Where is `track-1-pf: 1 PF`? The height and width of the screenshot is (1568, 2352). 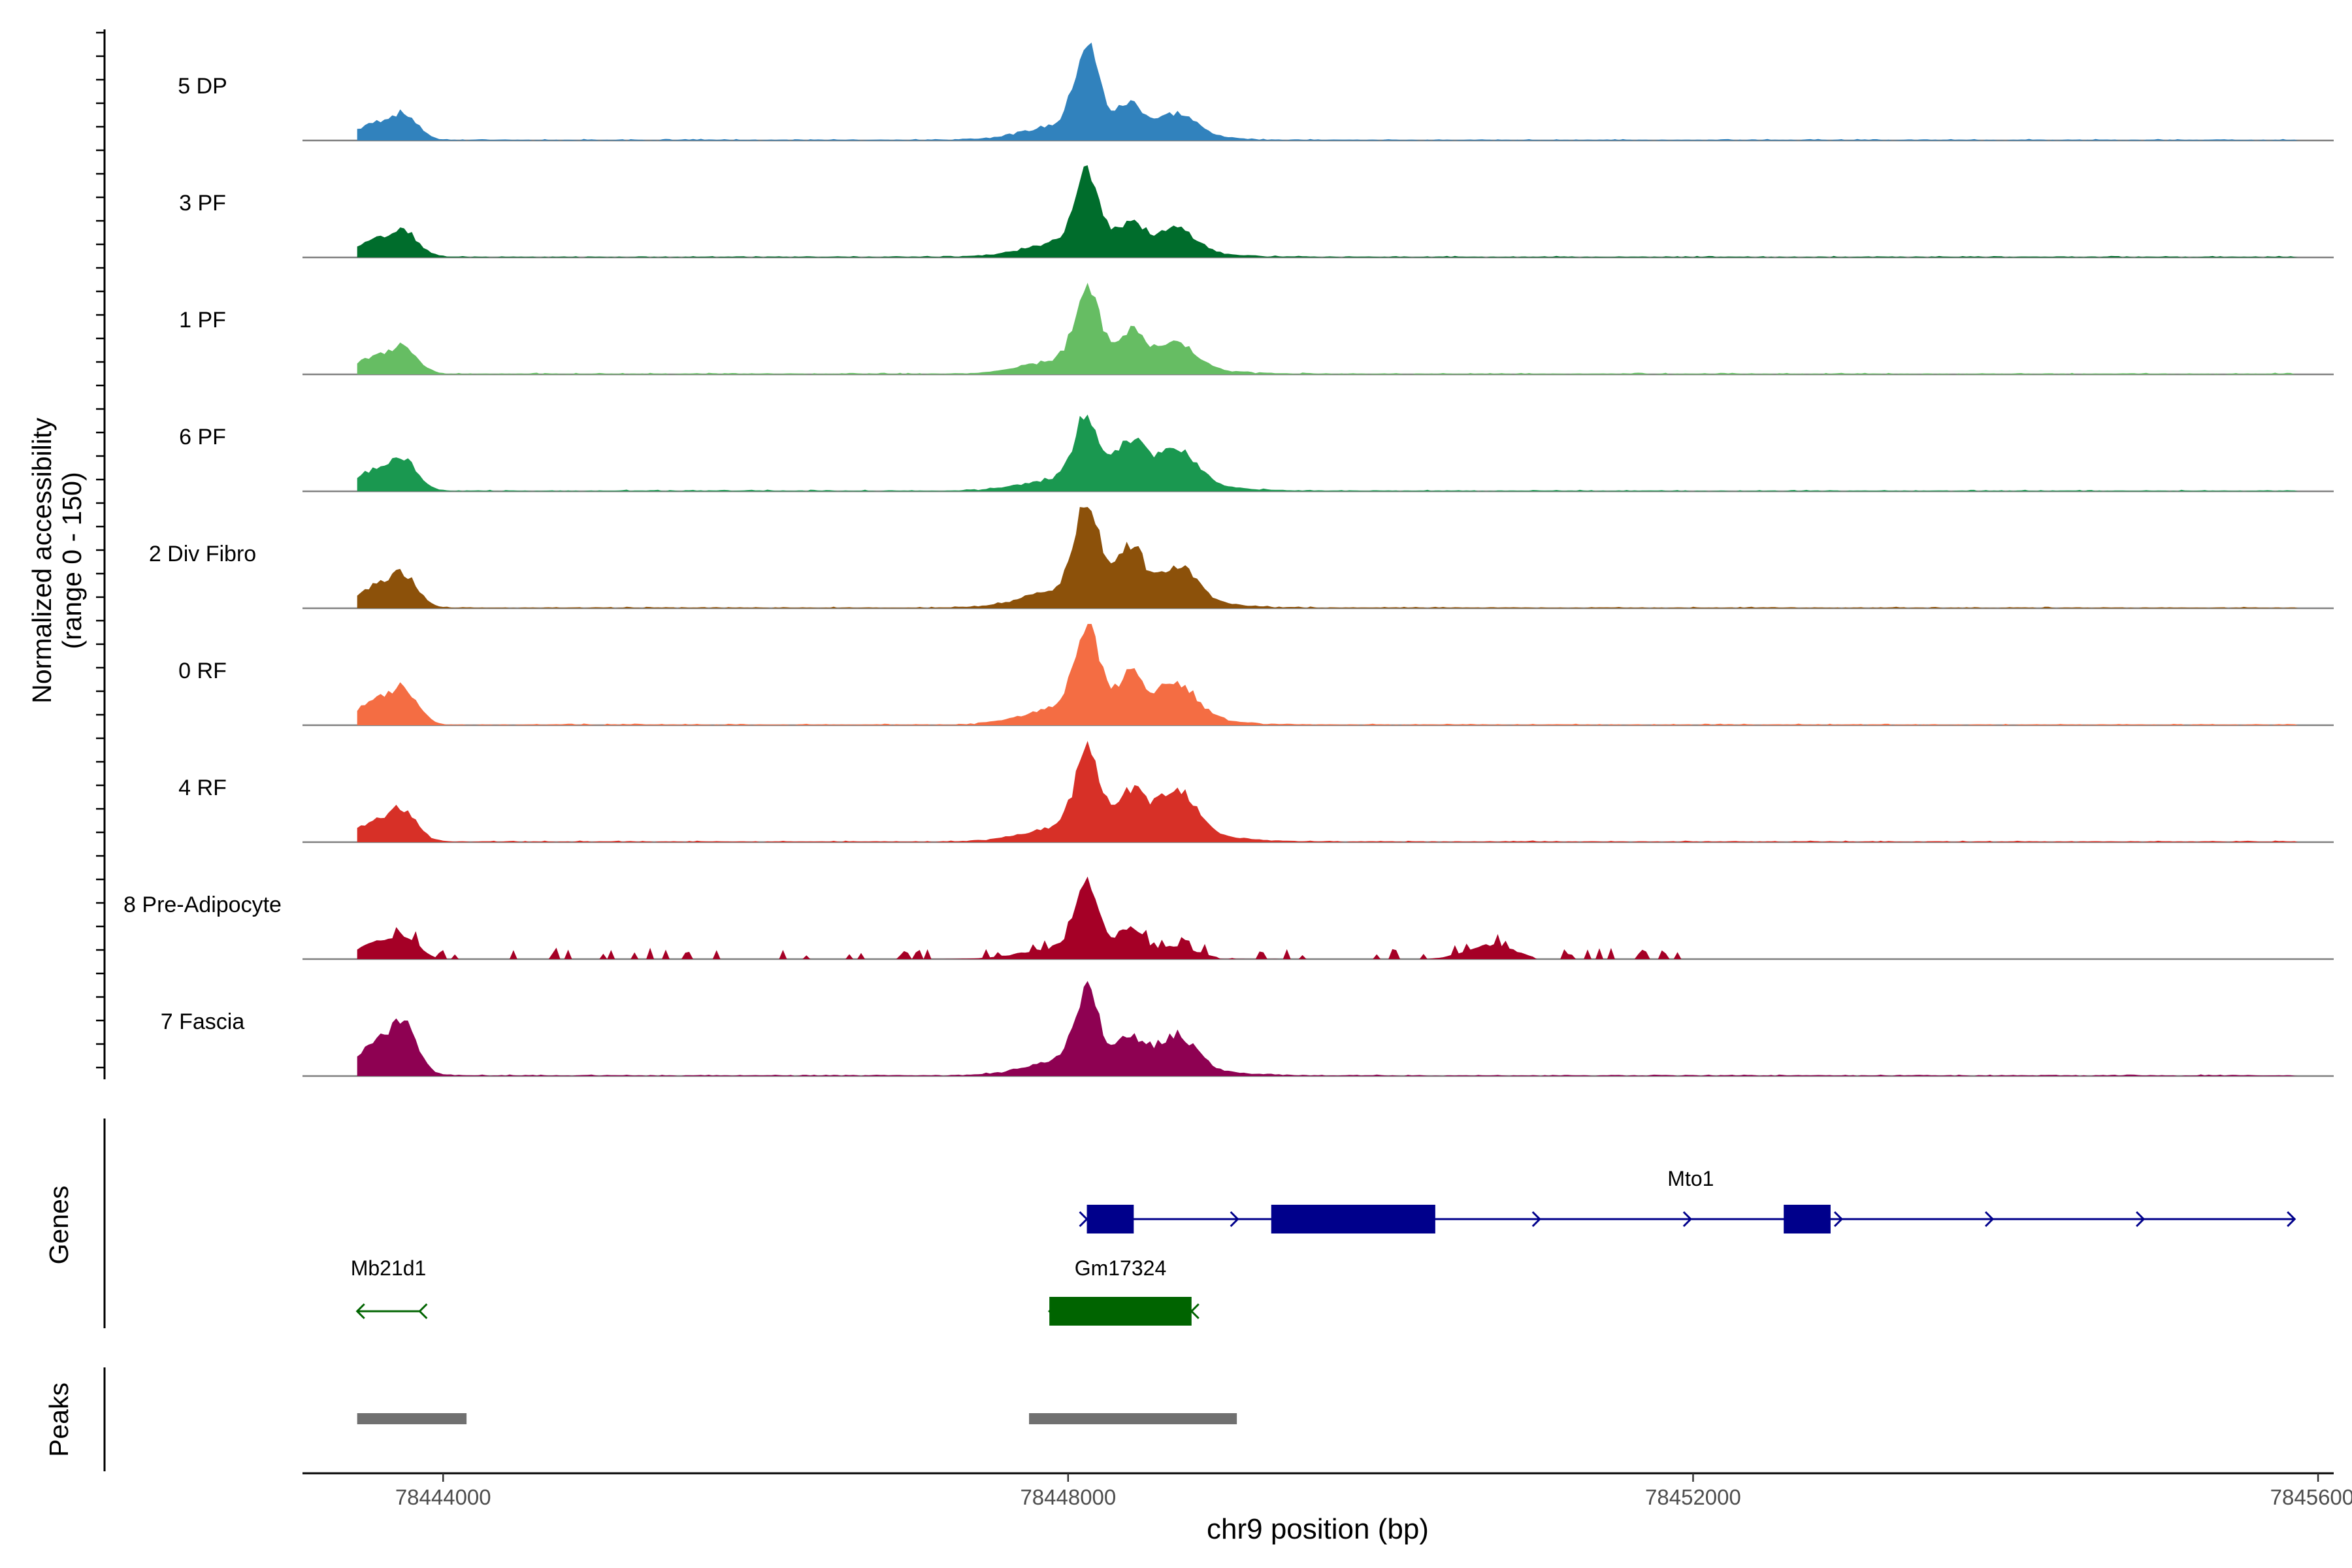
track-1-pf: 1 PF is located at coordinates (1256, 329).